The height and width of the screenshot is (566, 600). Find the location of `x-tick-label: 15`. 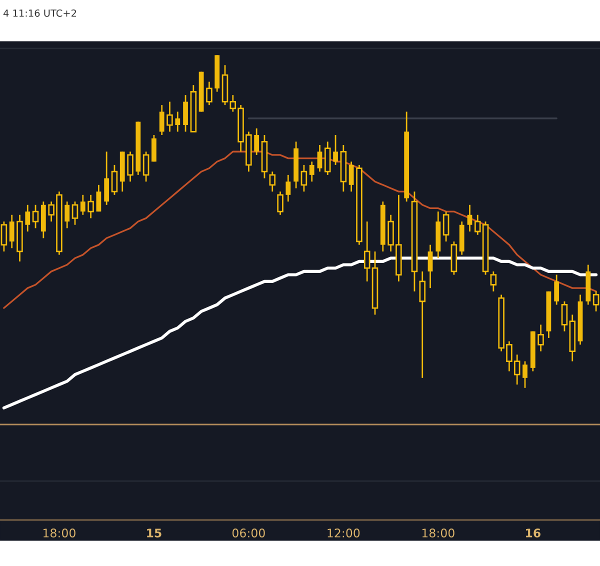

x-tick-label: 15 is located at coordinates (154, 533).